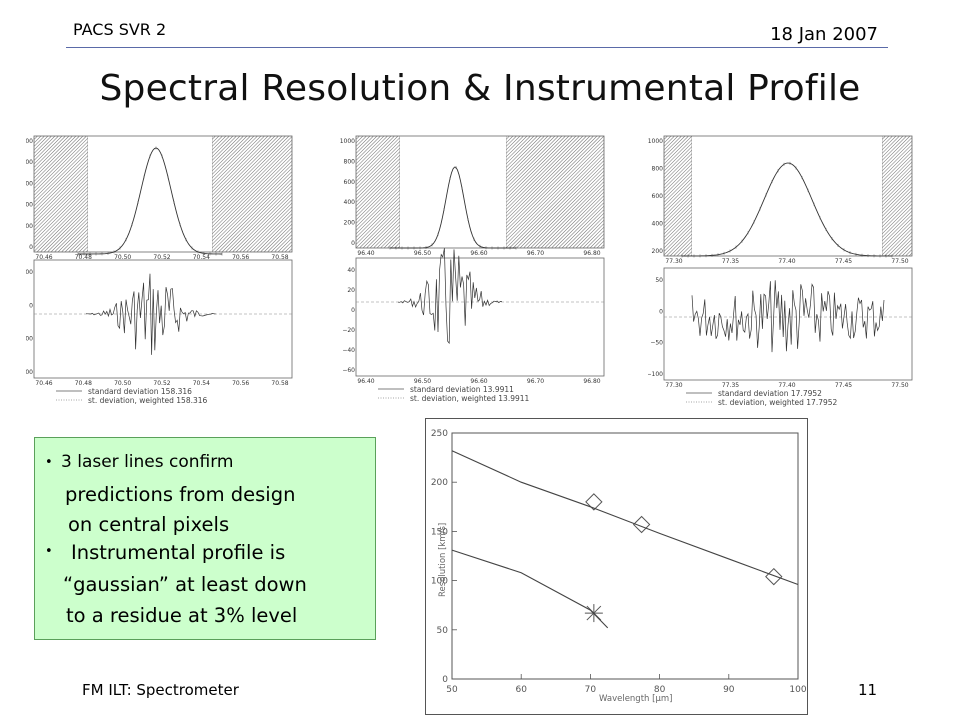  What do you see at coordinates (149, 524) in the screenshot?
I see `bullet-1-line-3: on central pixels` at bounding box center [149, 524].